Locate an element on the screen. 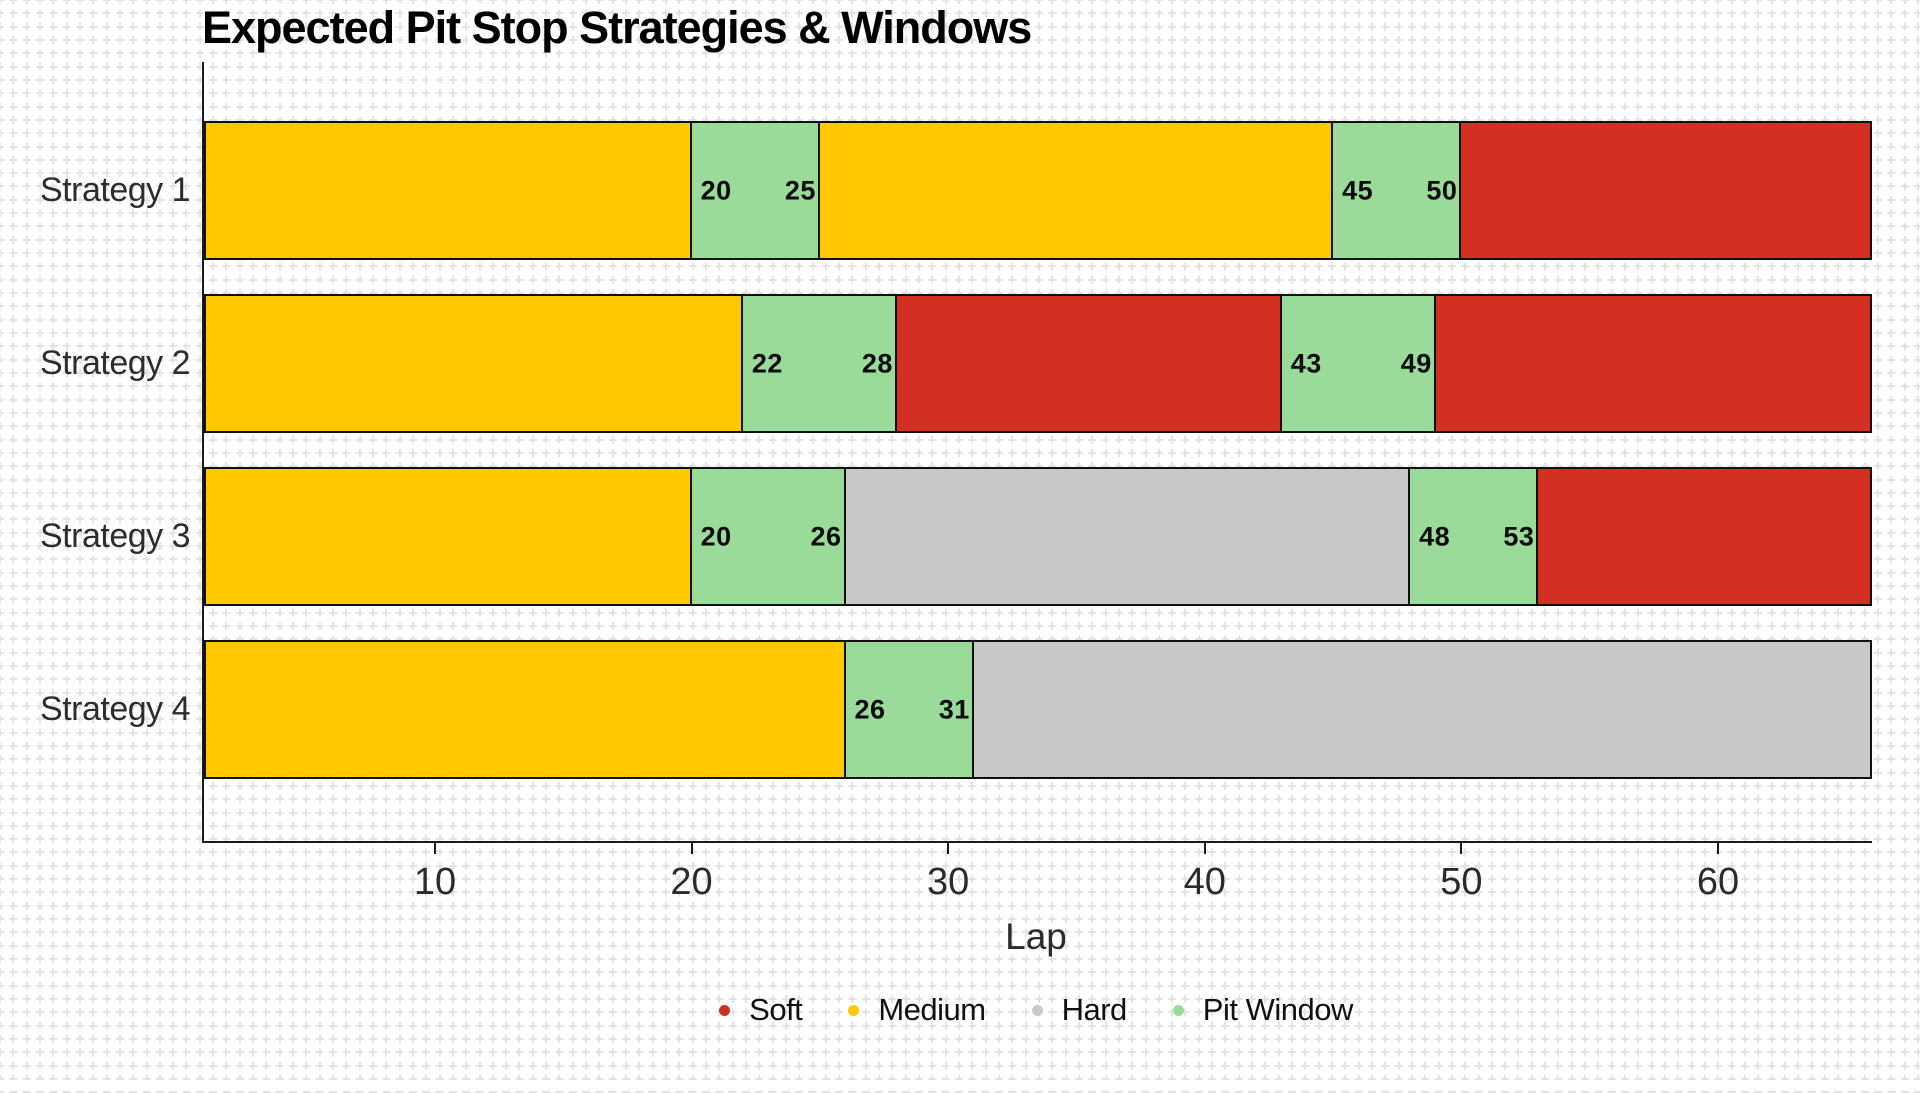  y-axis-label: Strategy 4 is located at coordinates (115, 709).